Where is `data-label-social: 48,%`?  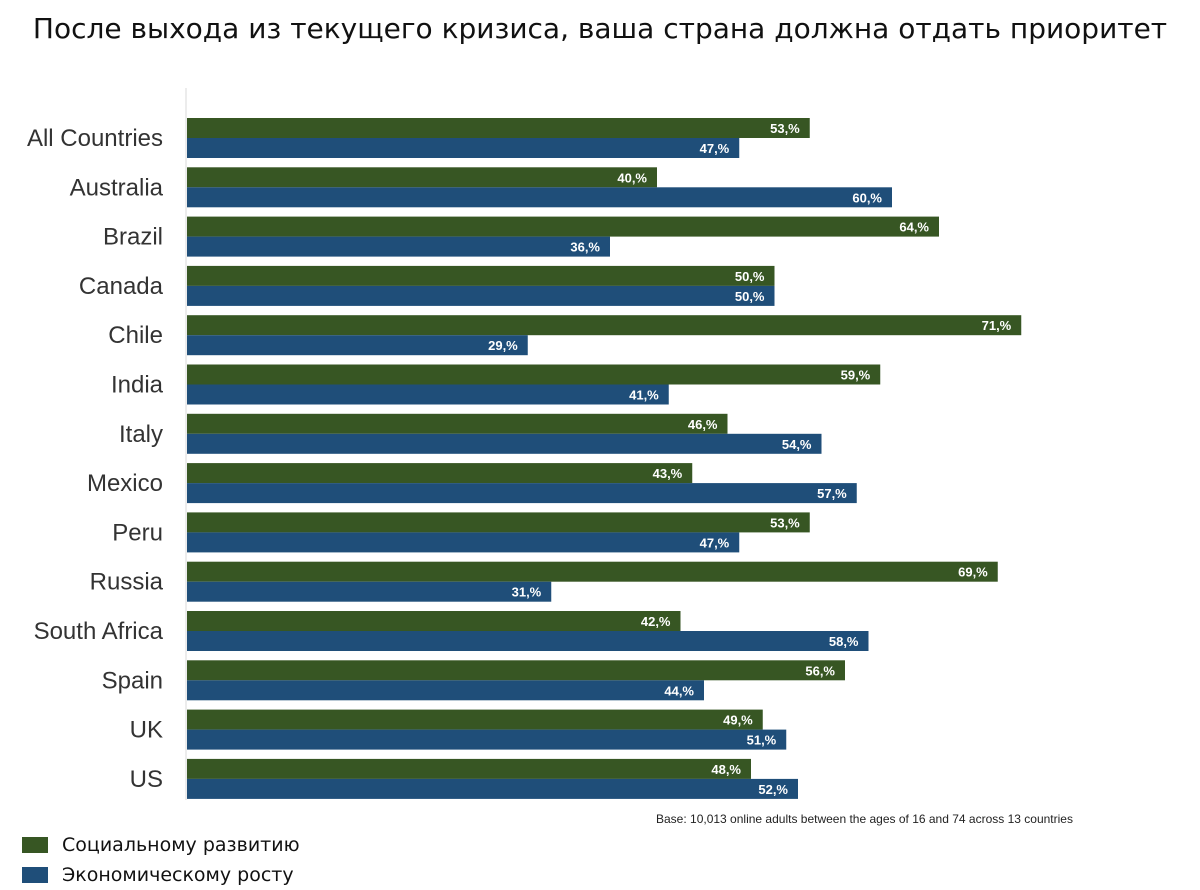 data-label-social: 48,% is located at coordinates (726, 769).